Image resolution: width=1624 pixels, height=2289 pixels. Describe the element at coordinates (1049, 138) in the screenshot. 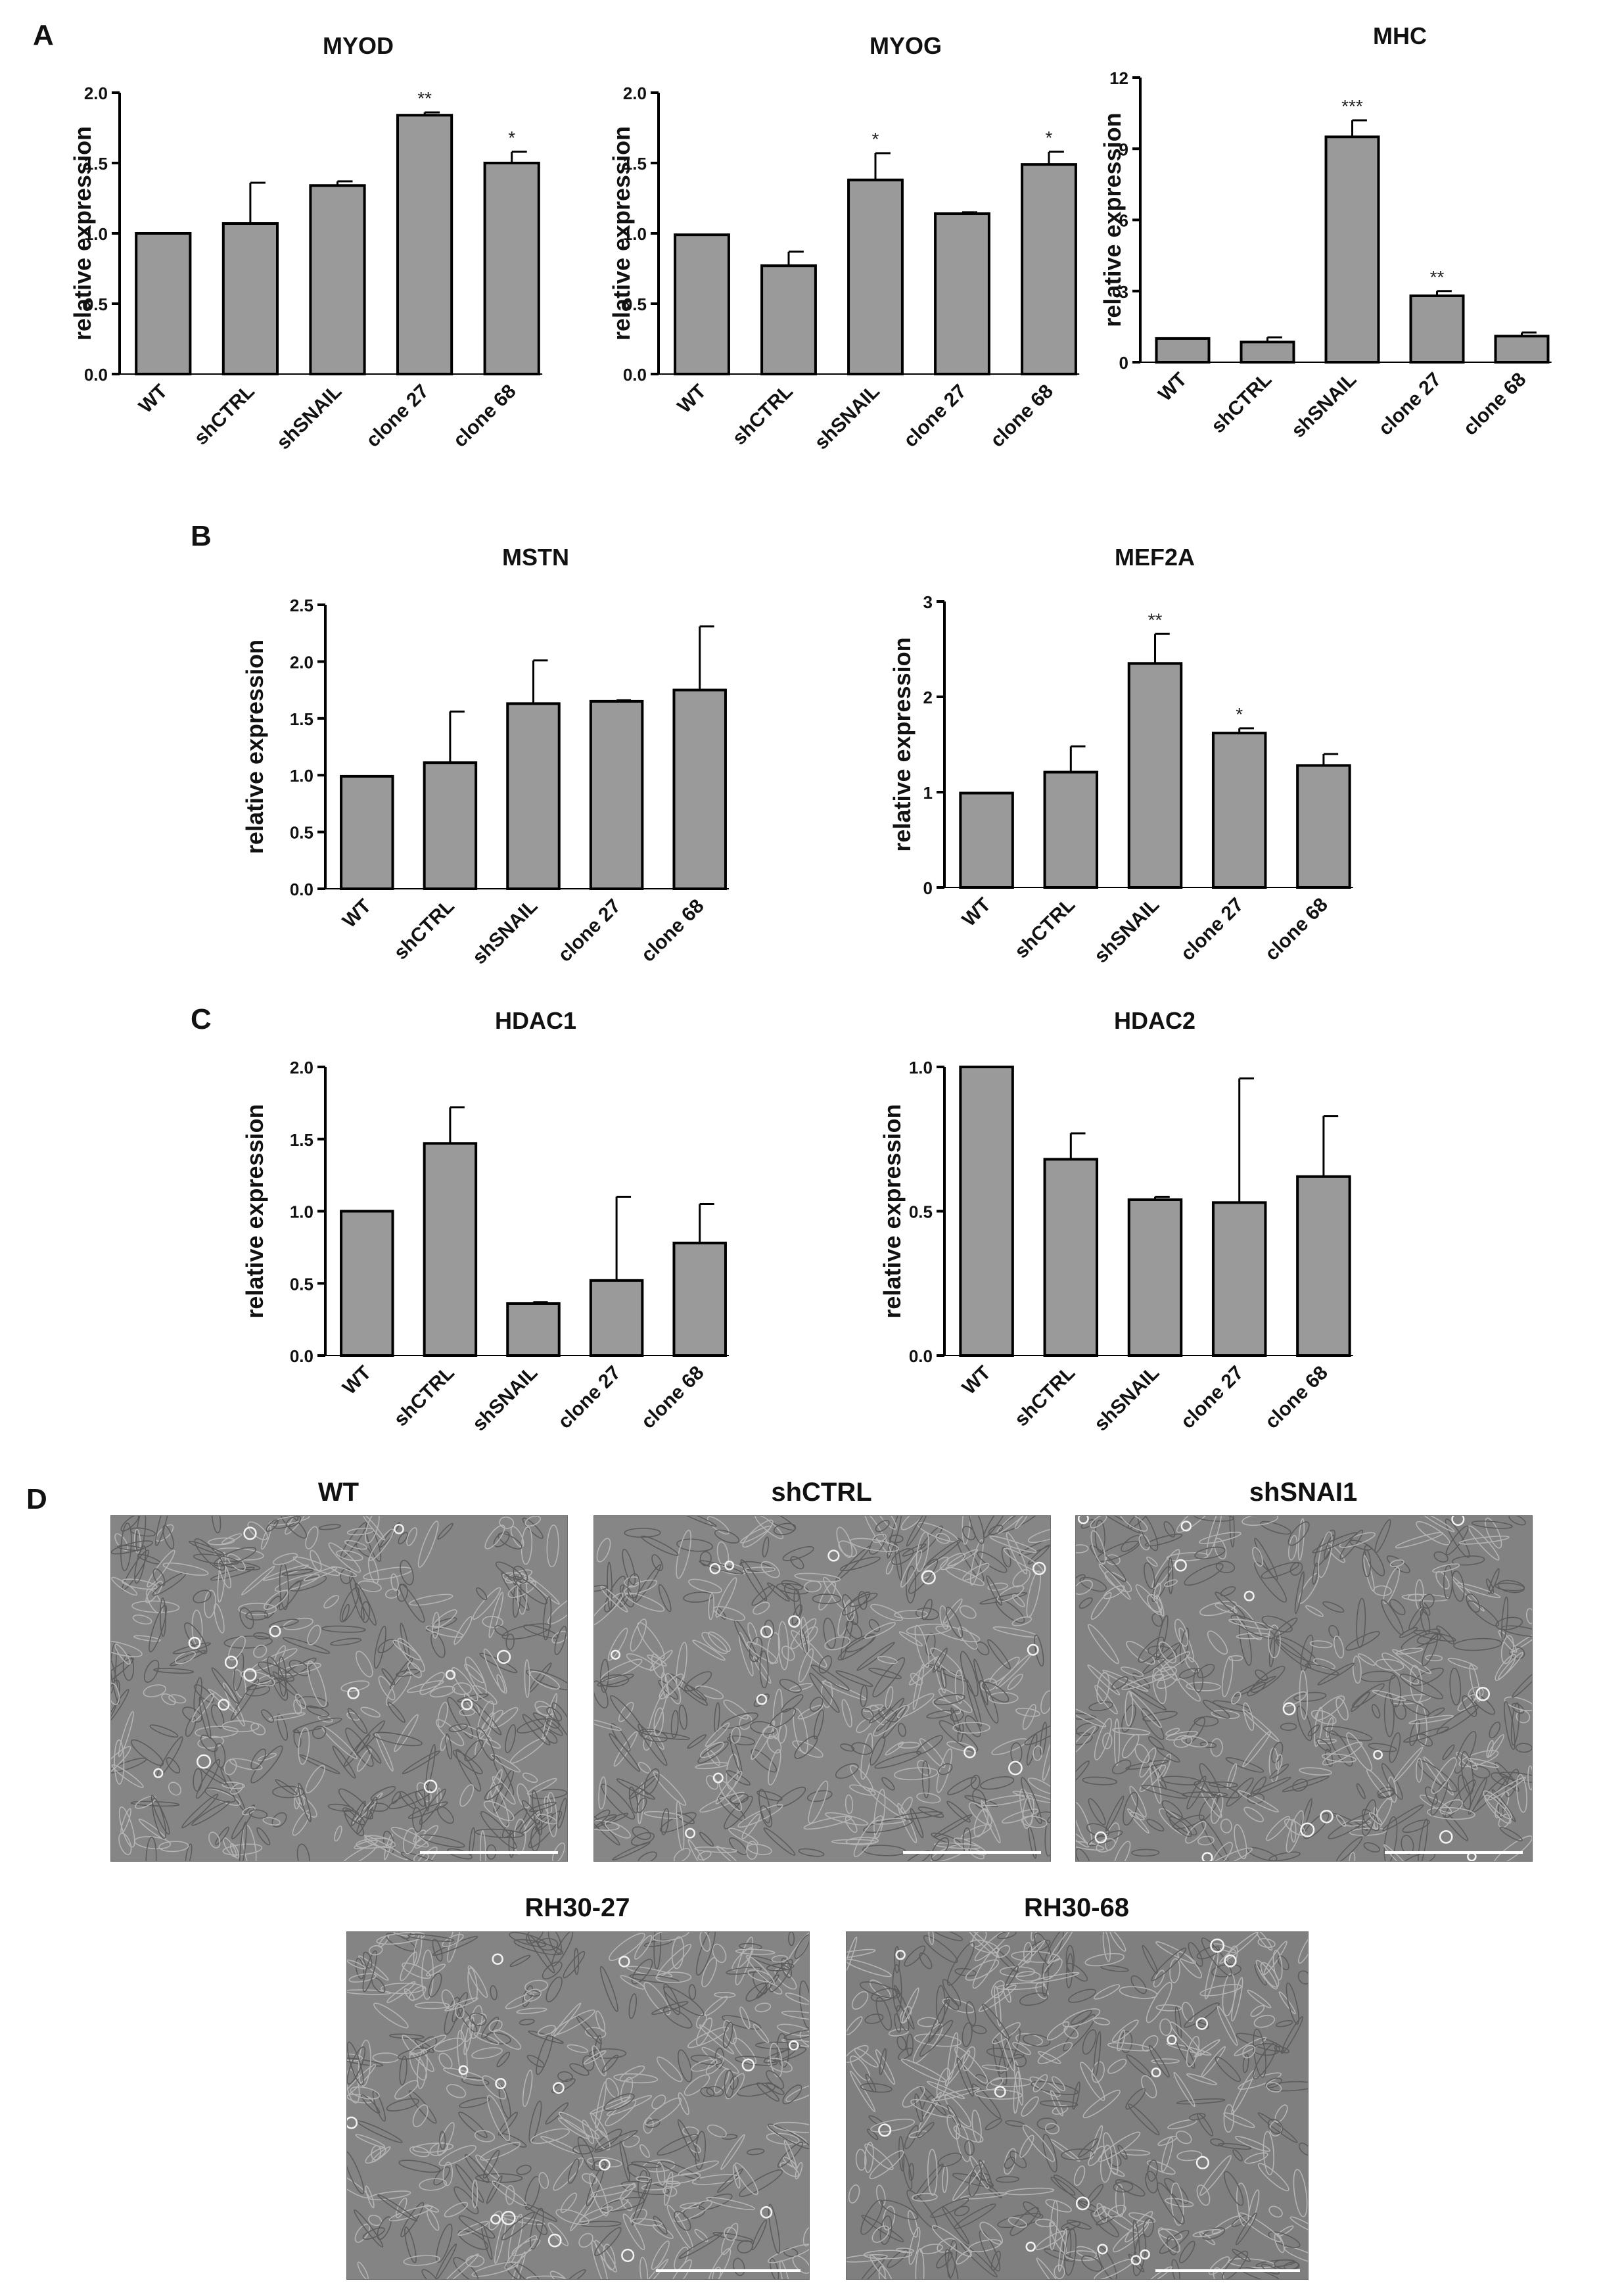

I see `significance-marker: *` at that location.